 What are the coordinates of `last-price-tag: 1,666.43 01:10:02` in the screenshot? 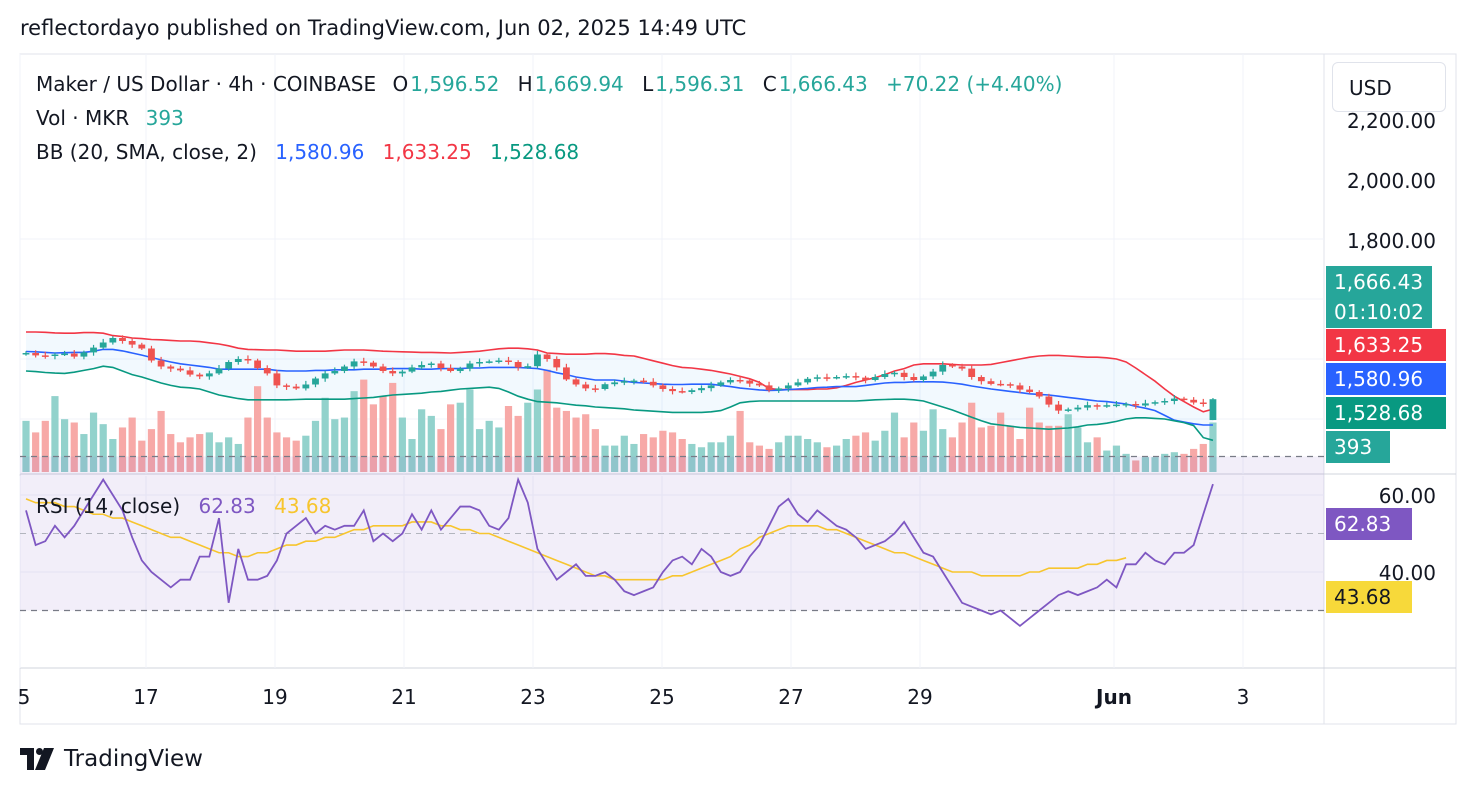 It's located at (1379, 297).